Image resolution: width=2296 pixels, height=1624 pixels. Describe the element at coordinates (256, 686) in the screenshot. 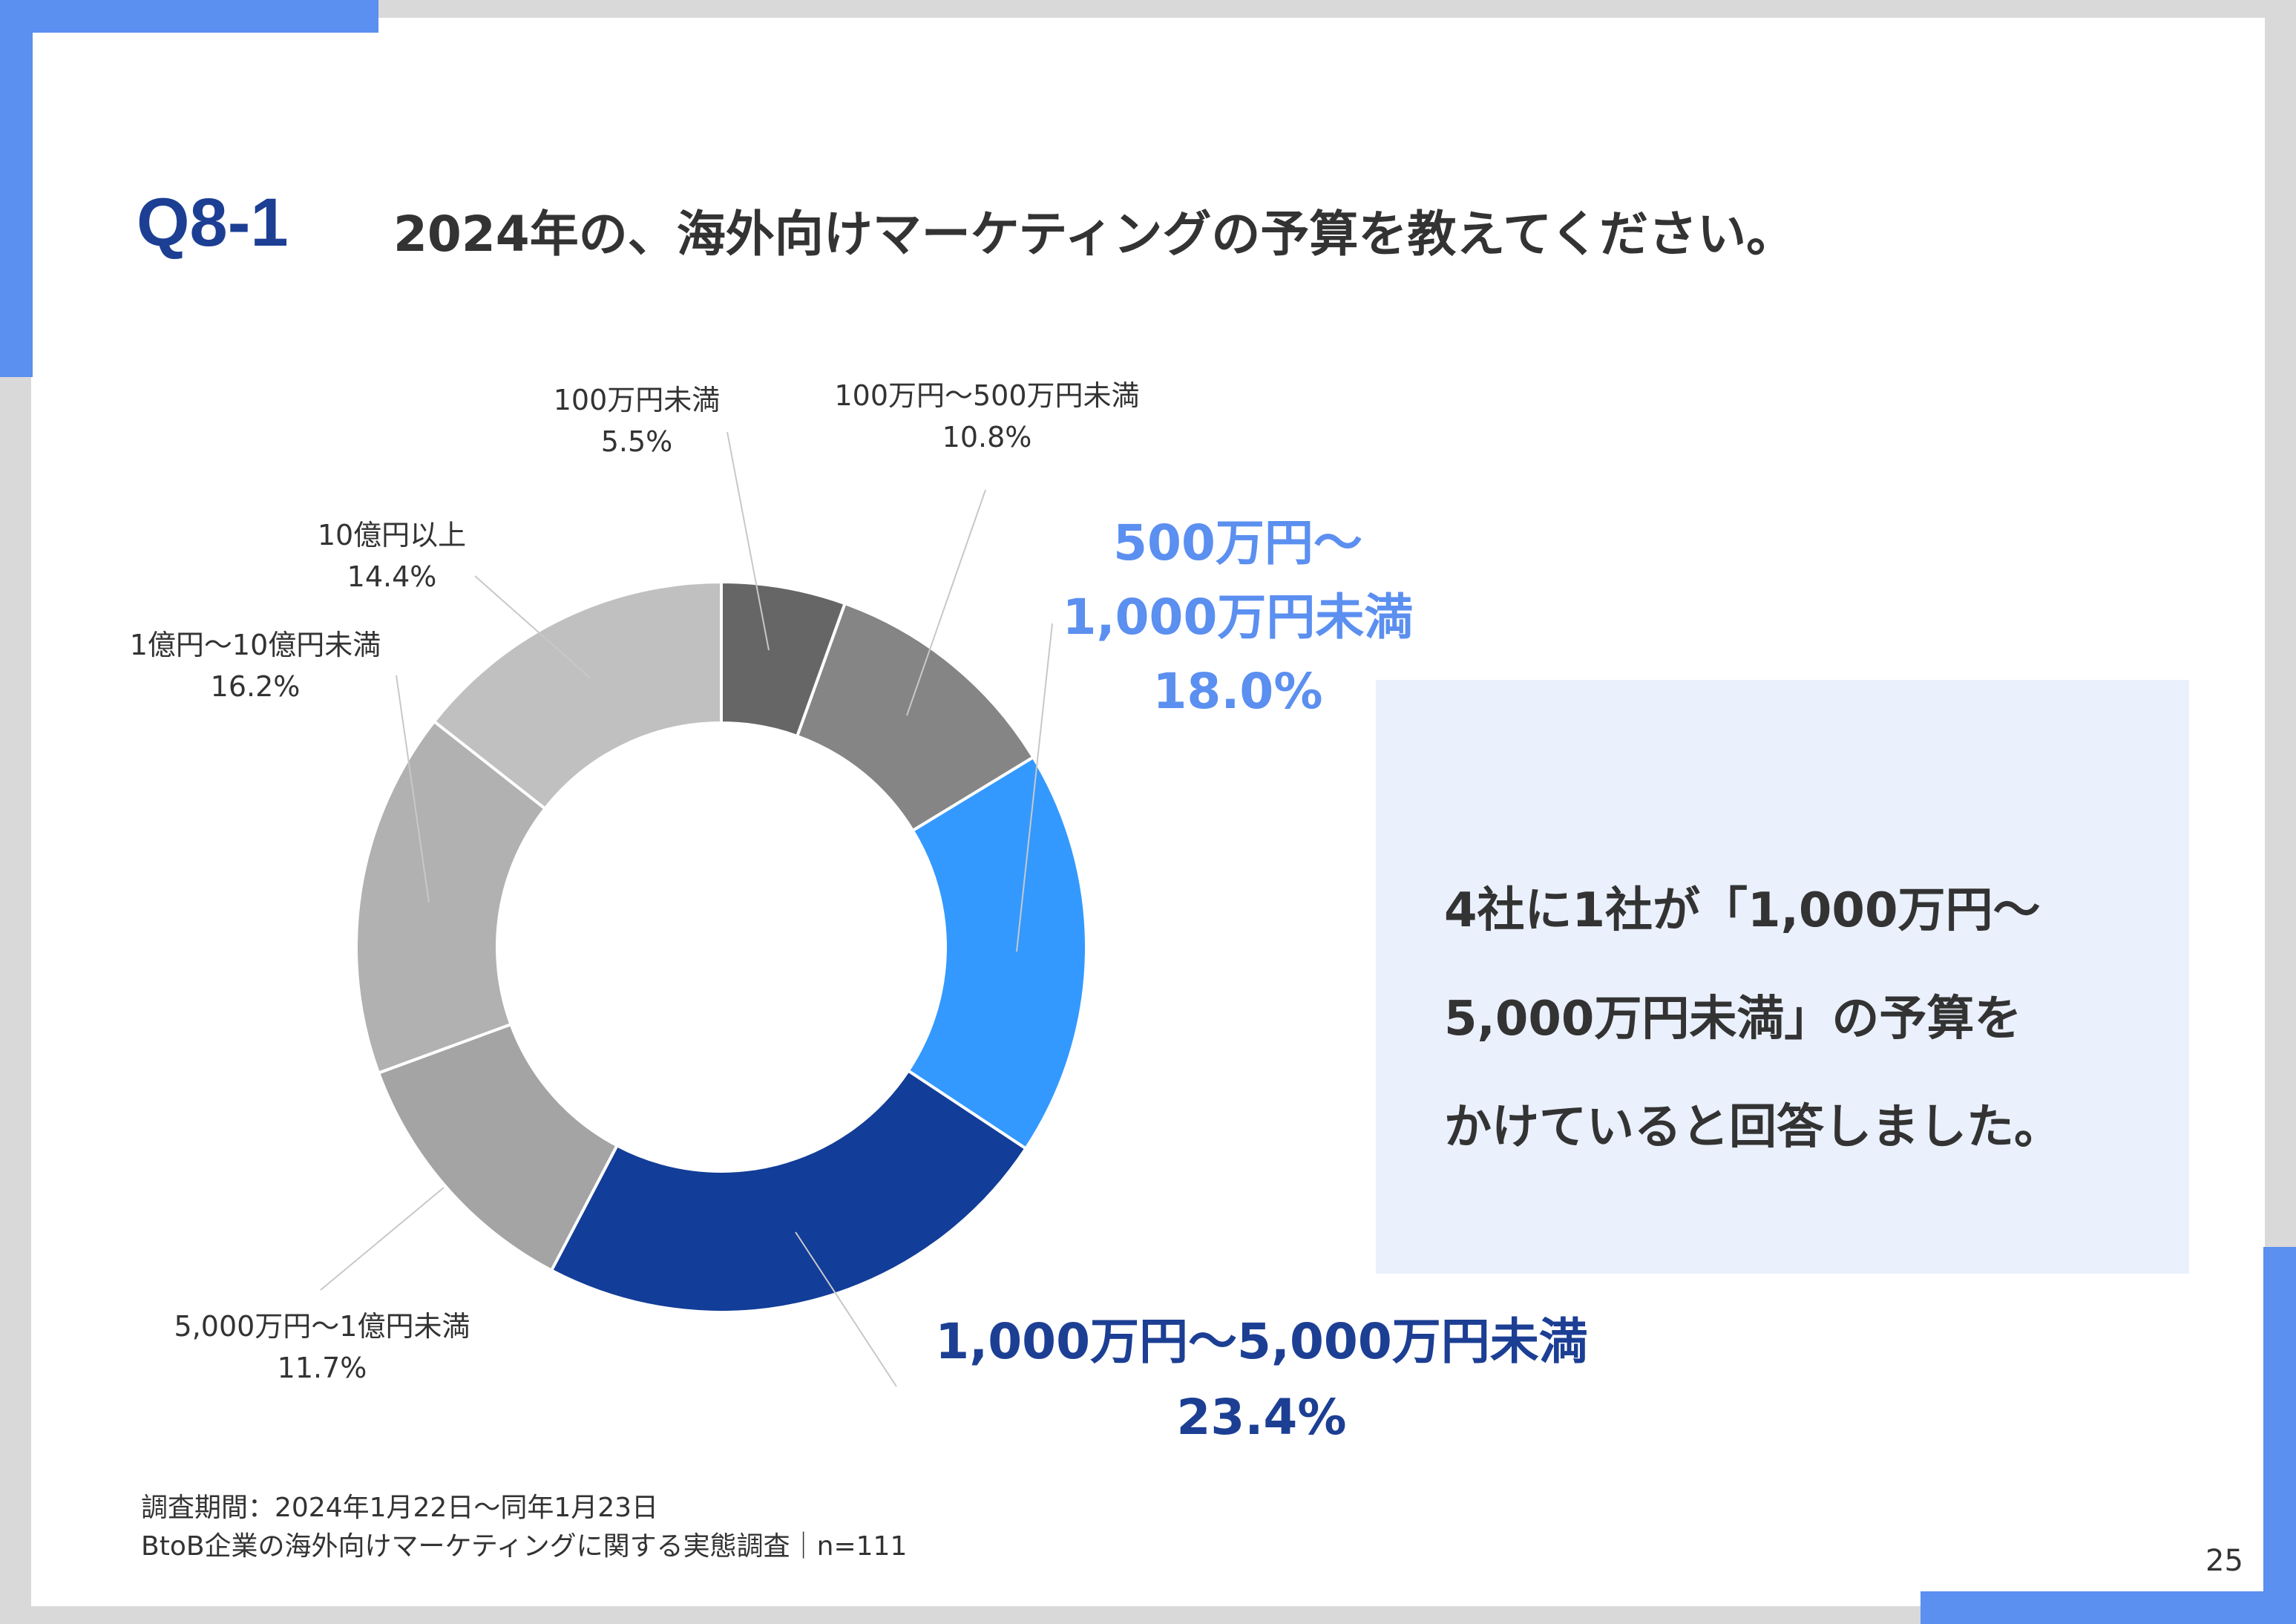

I see `slice-value-label-6: 16.2%` at that location.